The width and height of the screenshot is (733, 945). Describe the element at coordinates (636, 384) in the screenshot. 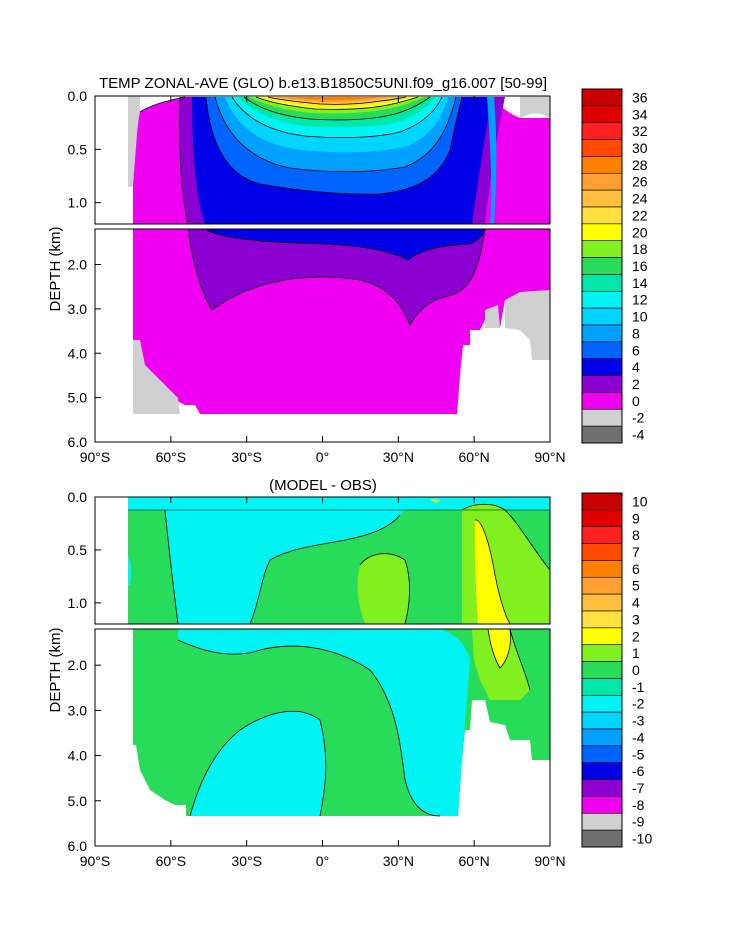

I see `temp-colorbar-label: 2` at that location.